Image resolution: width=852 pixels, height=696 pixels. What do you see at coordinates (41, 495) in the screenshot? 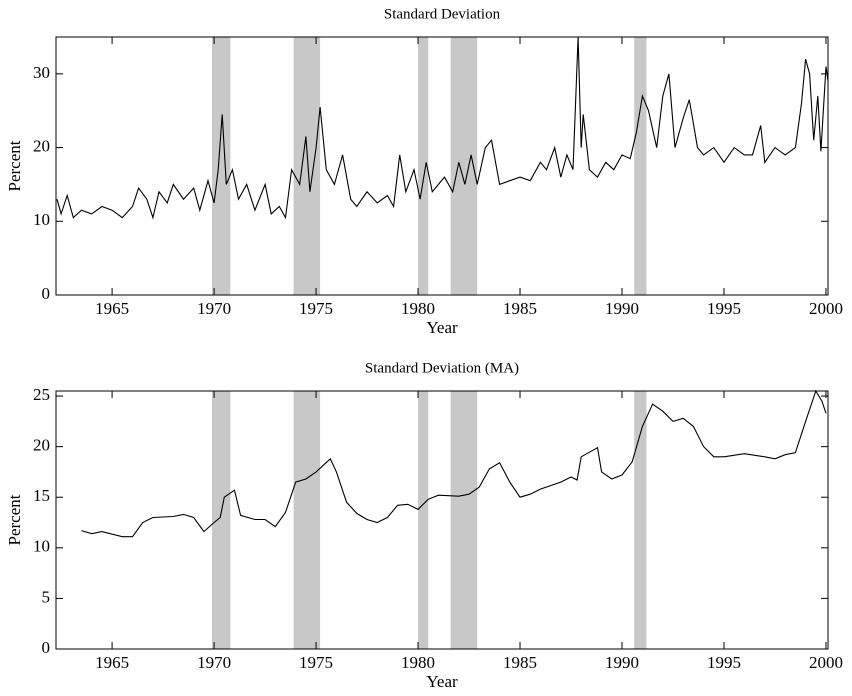
I see `y-tick-label: 15` at bounding box center [41, 495].